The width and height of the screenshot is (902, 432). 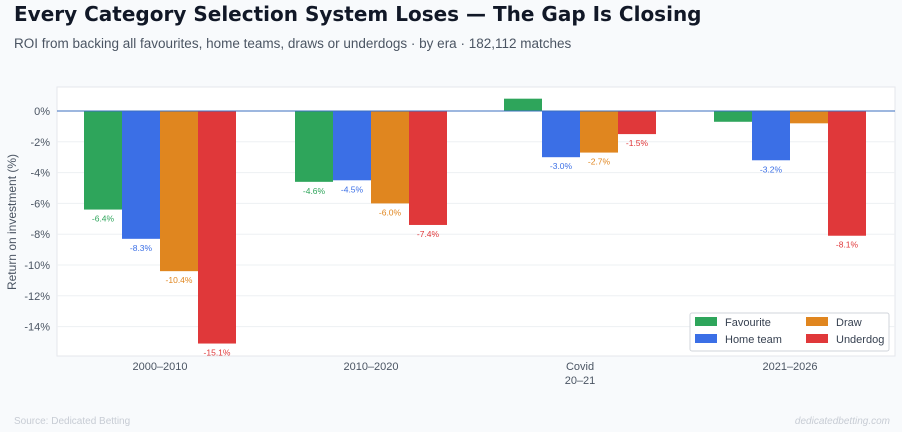 I want to click on legend-box, so click(x=789, y=332).